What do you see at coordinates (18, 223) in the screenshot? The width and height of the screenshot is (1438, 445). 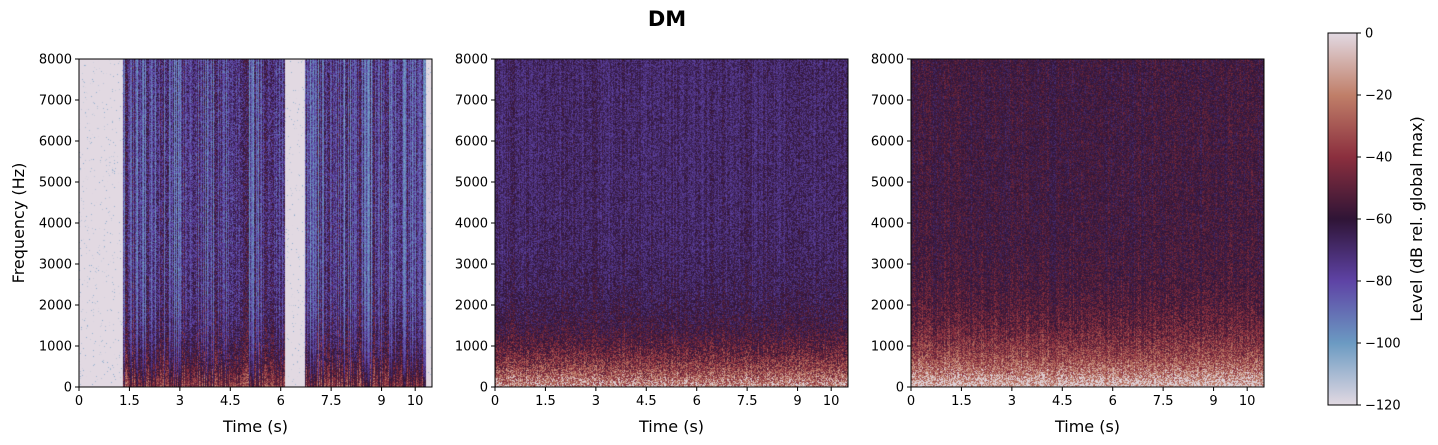 I see `y-axis-label: Frequency (Hz)` at bounding box center [18, 223].